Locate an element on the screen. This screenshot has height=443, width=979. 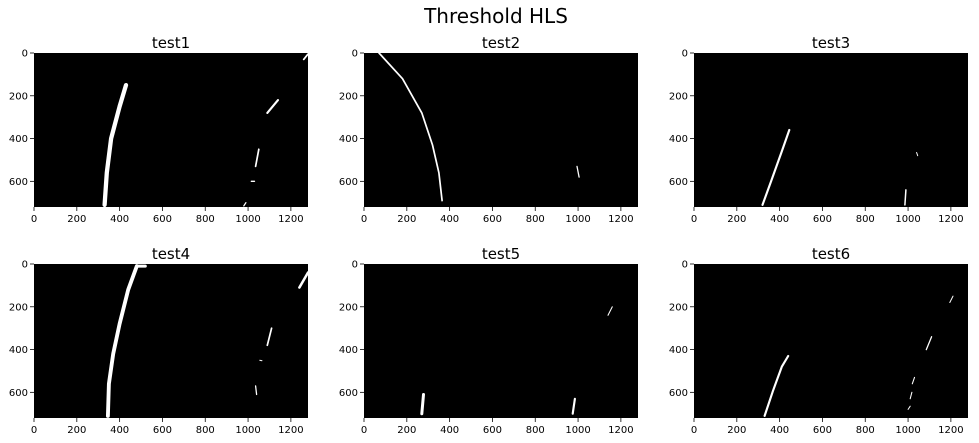
panel-title: test4 is located at coordinates (171, 254).